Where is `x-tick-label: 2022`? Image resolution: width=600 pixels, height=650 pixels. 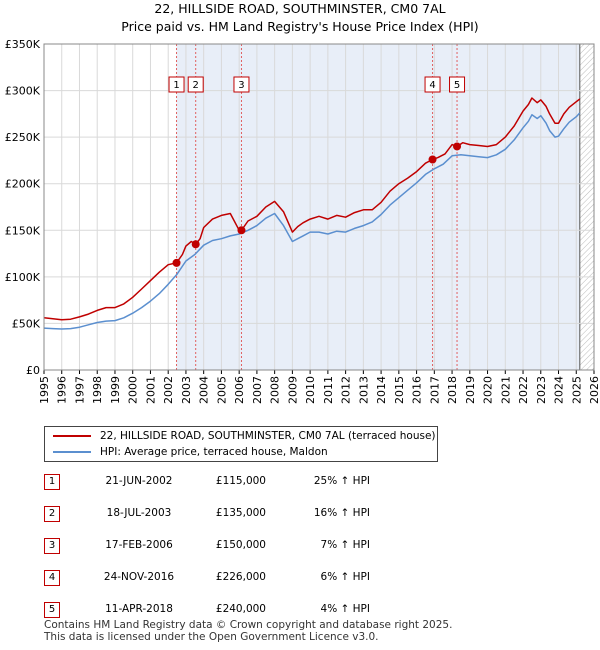 x-tick-label: 2022 is located at coordinates (523, 390).